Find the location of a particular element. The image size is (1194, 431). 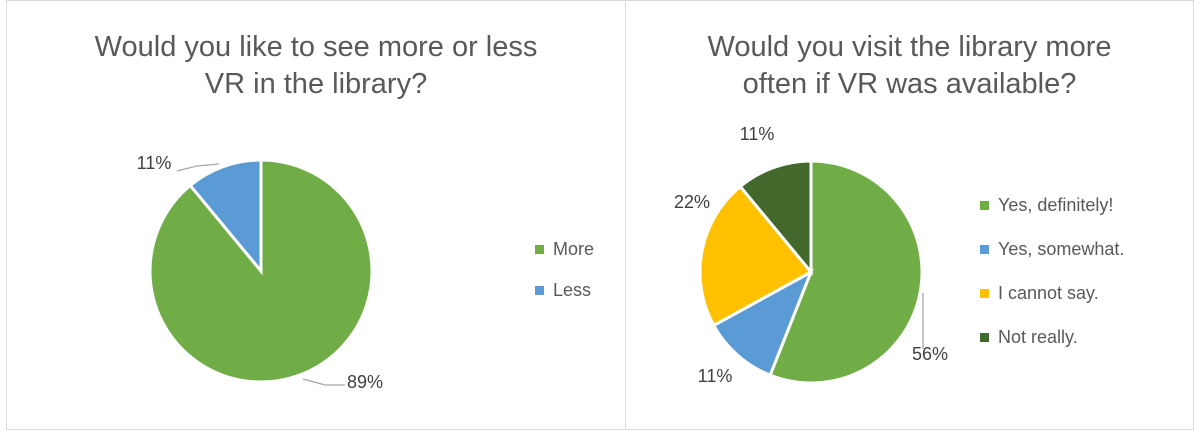

legend-item: Less is located at coordinates (564, 290).